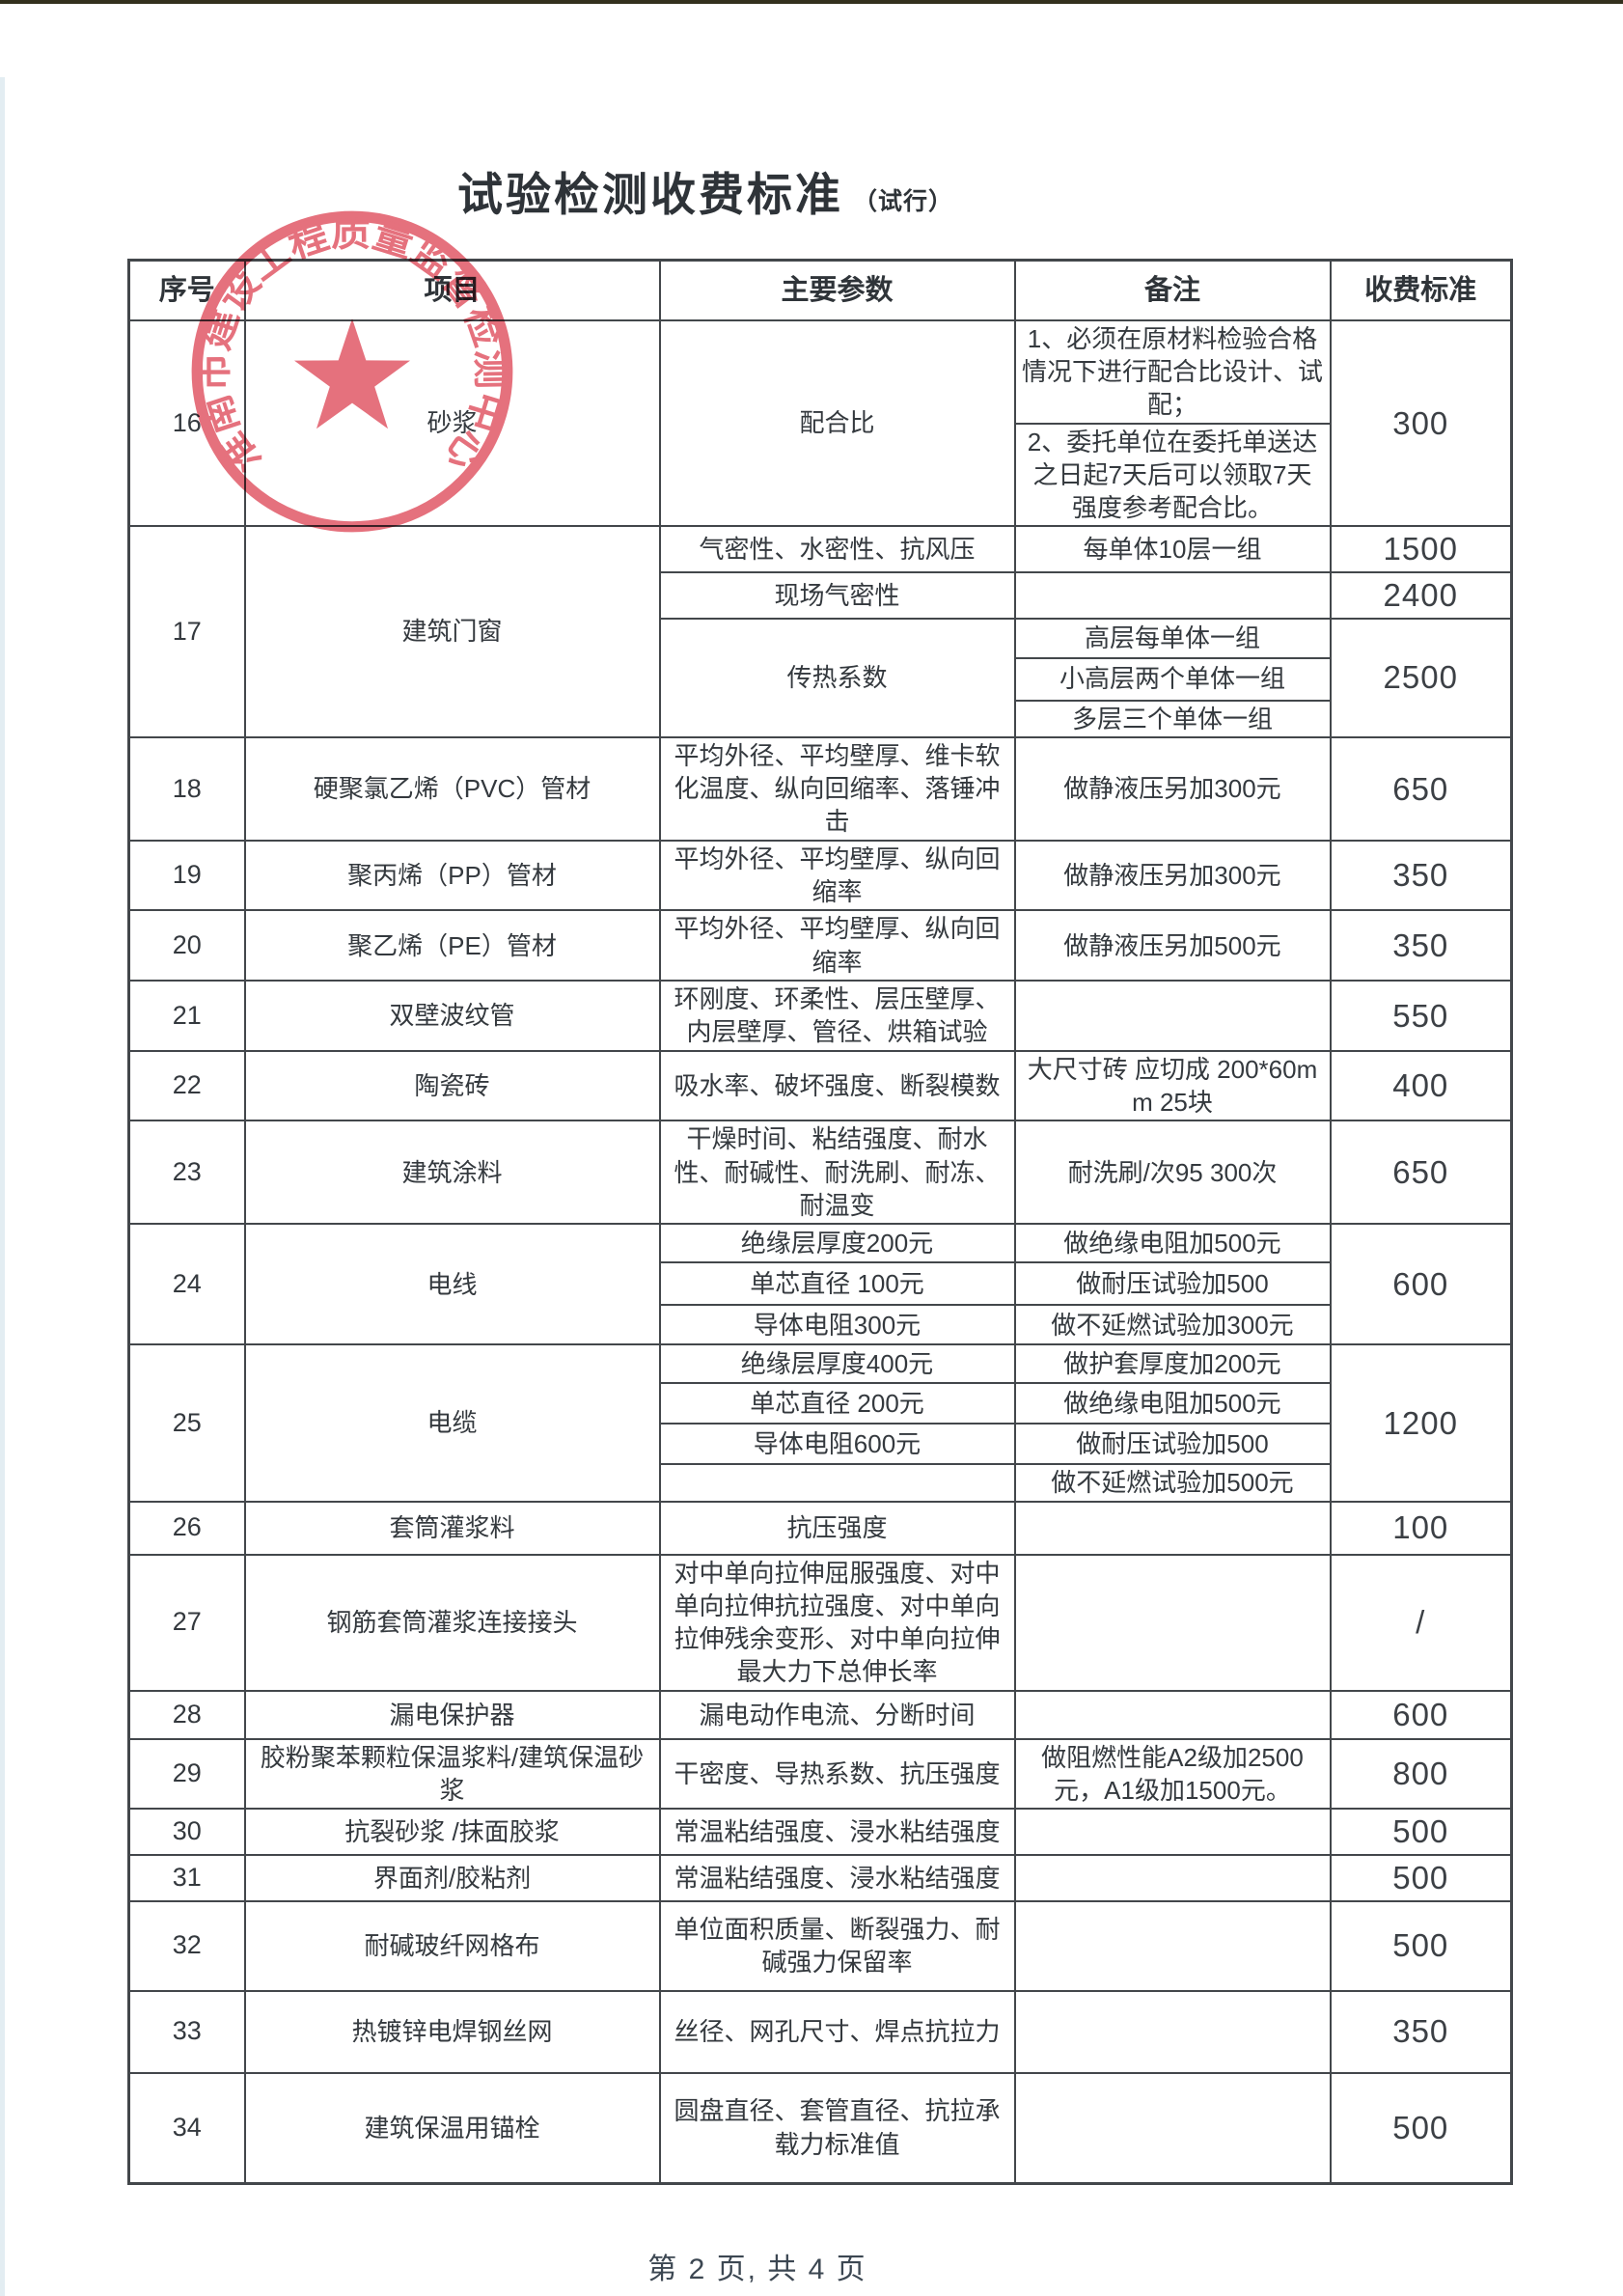 The image size is (1623, 2296). What do you see at coordinates (837, 1483) in the screenshot?
I see `r25-param4-cell` at bounding box center [837, 1483].